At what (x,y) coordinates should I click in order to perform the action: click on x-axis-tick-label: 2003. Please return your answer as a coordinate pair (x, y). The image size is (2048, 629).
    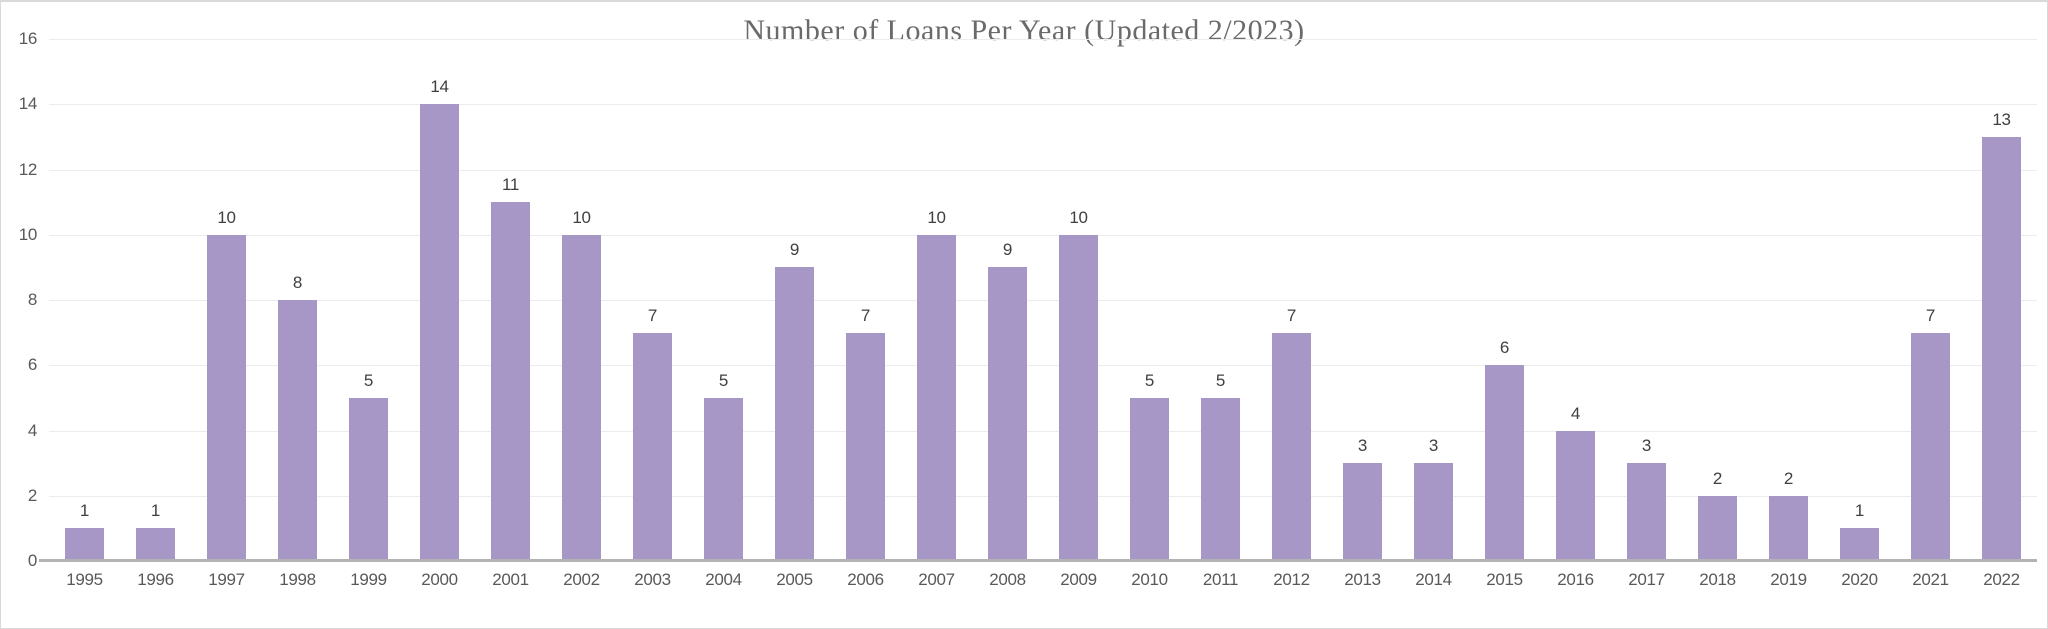
    Looking at the image, I should click on (652, 579).